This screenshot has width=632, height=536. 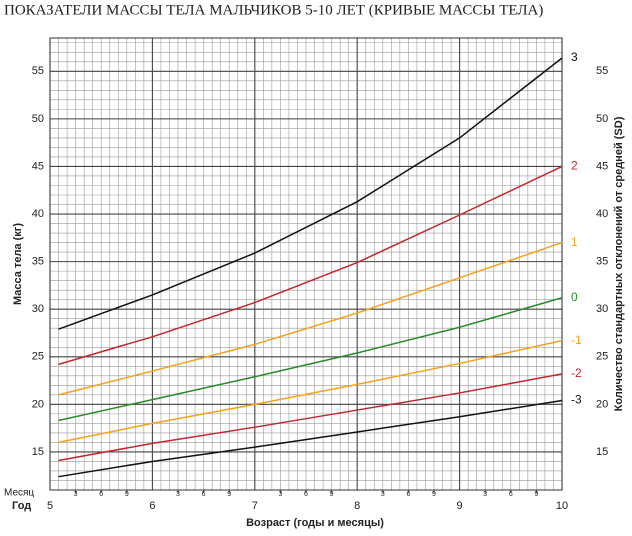 I want to click on legend-label: 1, so click(x=574, y=242).